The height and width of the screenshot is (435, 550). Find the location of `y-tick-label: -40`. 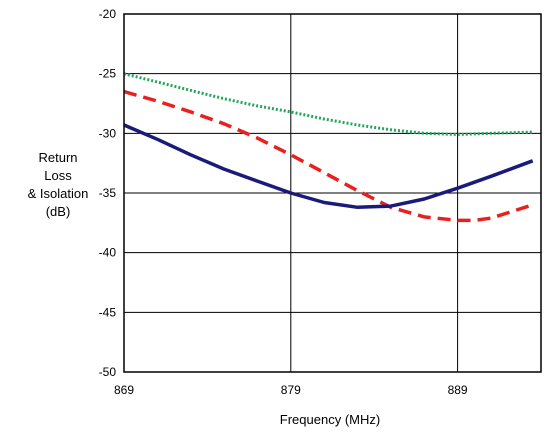

y-tick-label: -40 is located at coordinates (108, 253).